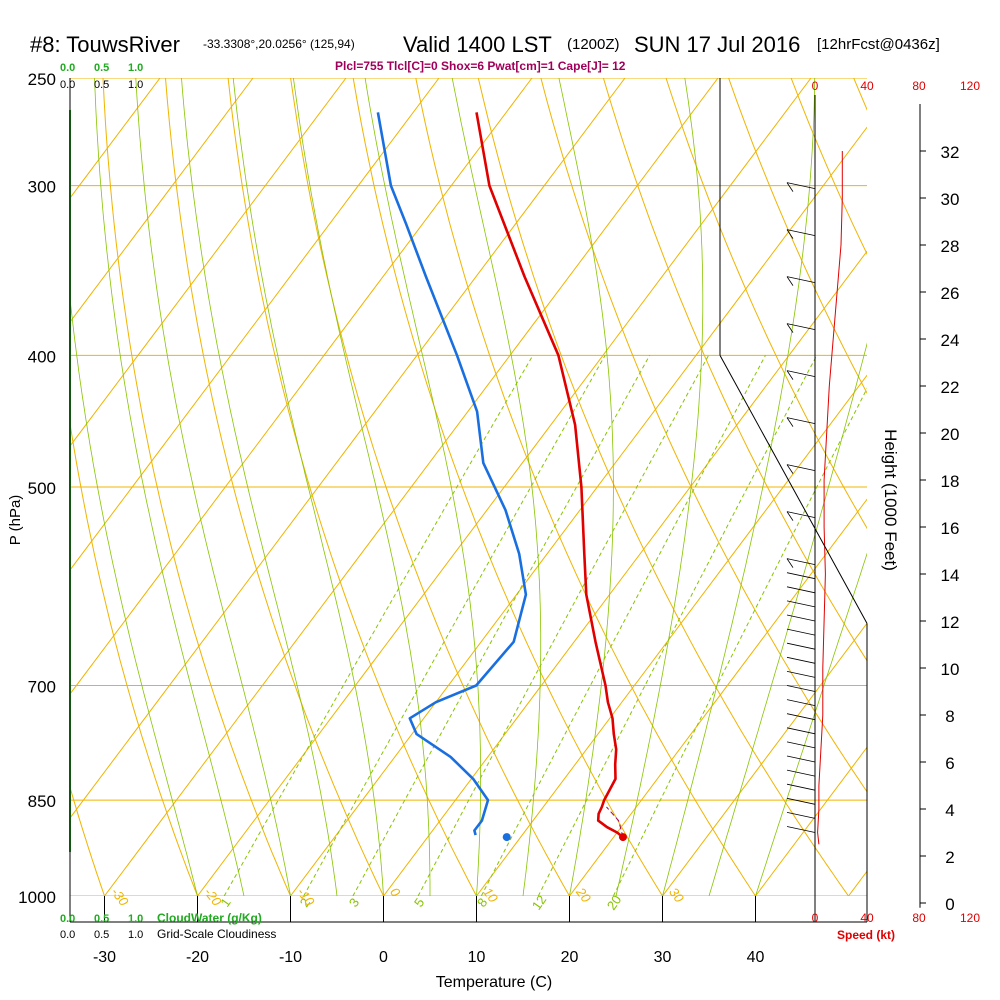 The height and width of the screenshot is (1000, 1000). What do you see at coordinates (890, 500) in the screenshot?
I see `height-axis-title: Height (1000 Feet)` at bounding box center [890, 500].